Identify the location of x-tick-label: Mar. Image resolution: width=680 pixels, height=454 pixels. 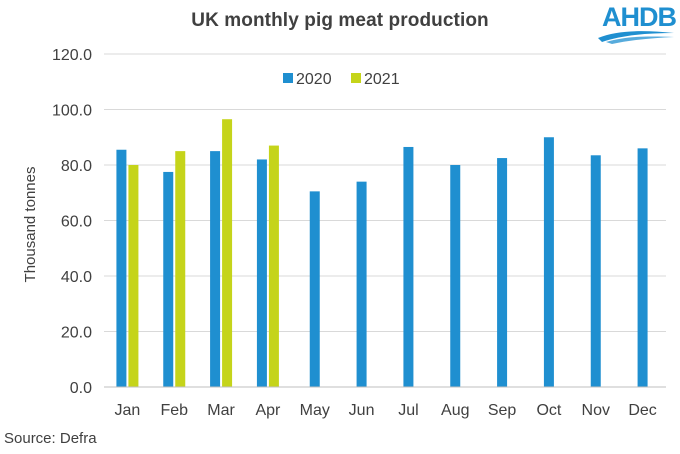
(221, 410).